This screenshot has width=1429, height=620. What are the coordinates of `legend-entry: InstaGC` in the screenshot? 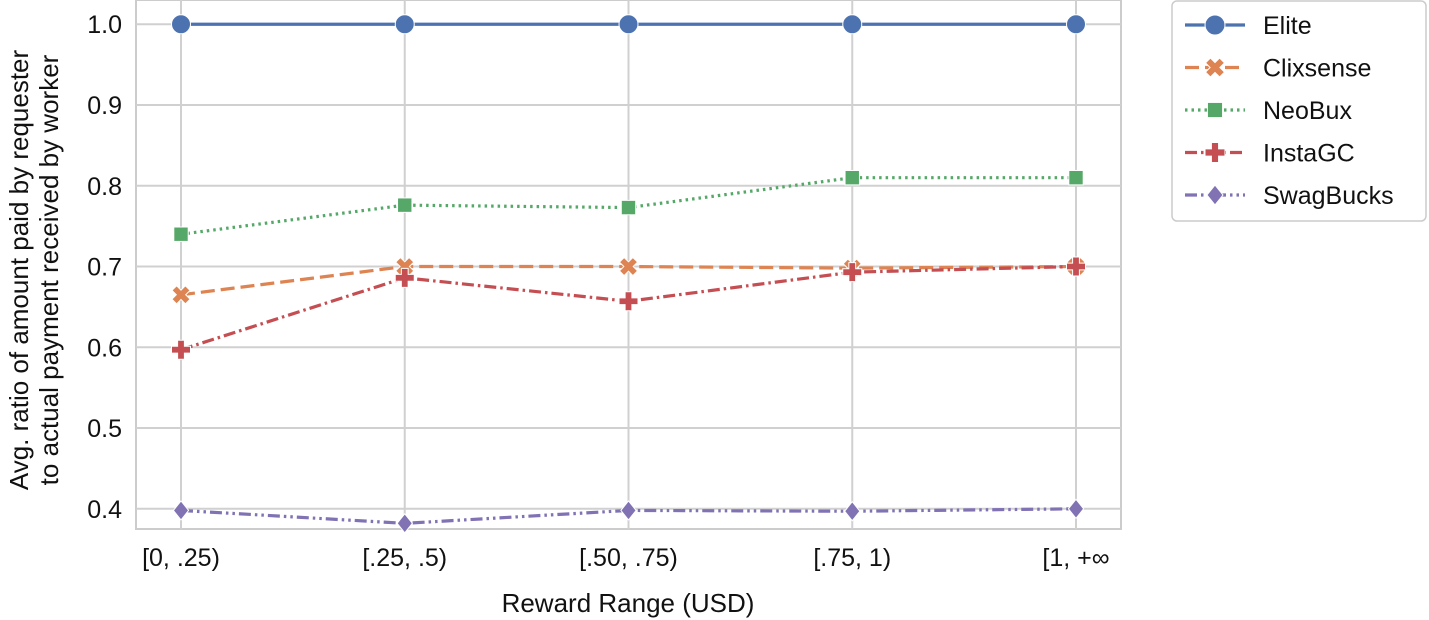 It's located at (1270, 154).